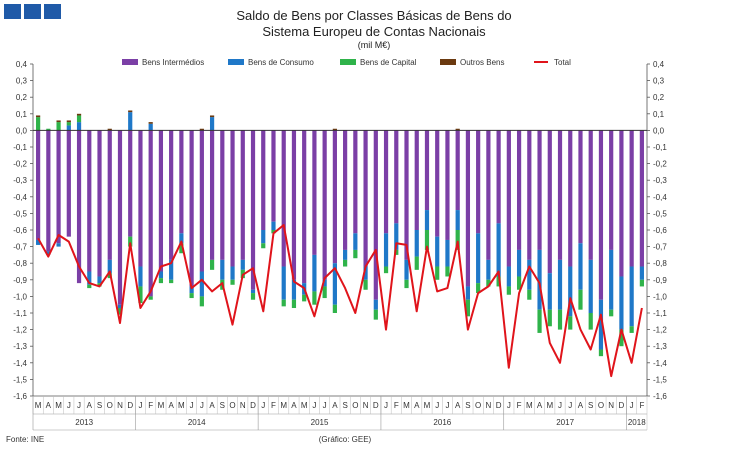  I want to click on source-note: Fonte: INE, so click(25, 439).